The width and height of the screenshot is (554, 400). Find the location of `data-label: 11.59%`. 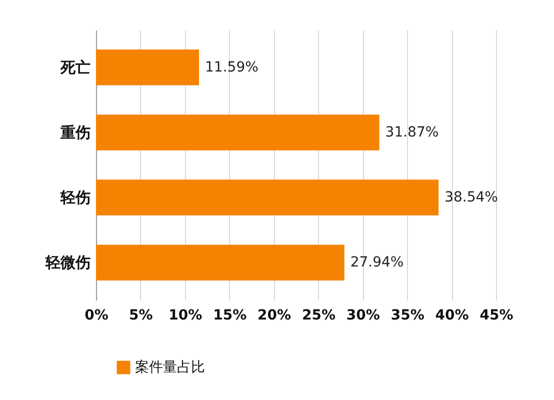

data-label: 11.59% is located at coordinates (231, 67).